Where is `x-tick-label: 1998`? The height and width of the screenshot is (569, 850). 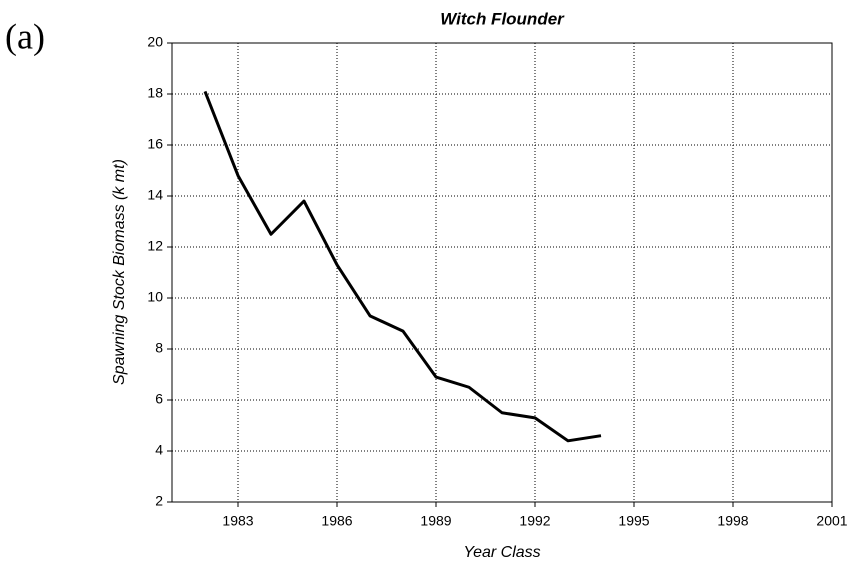
x-tick-label: 1998 is located at coordinates (732, 521).